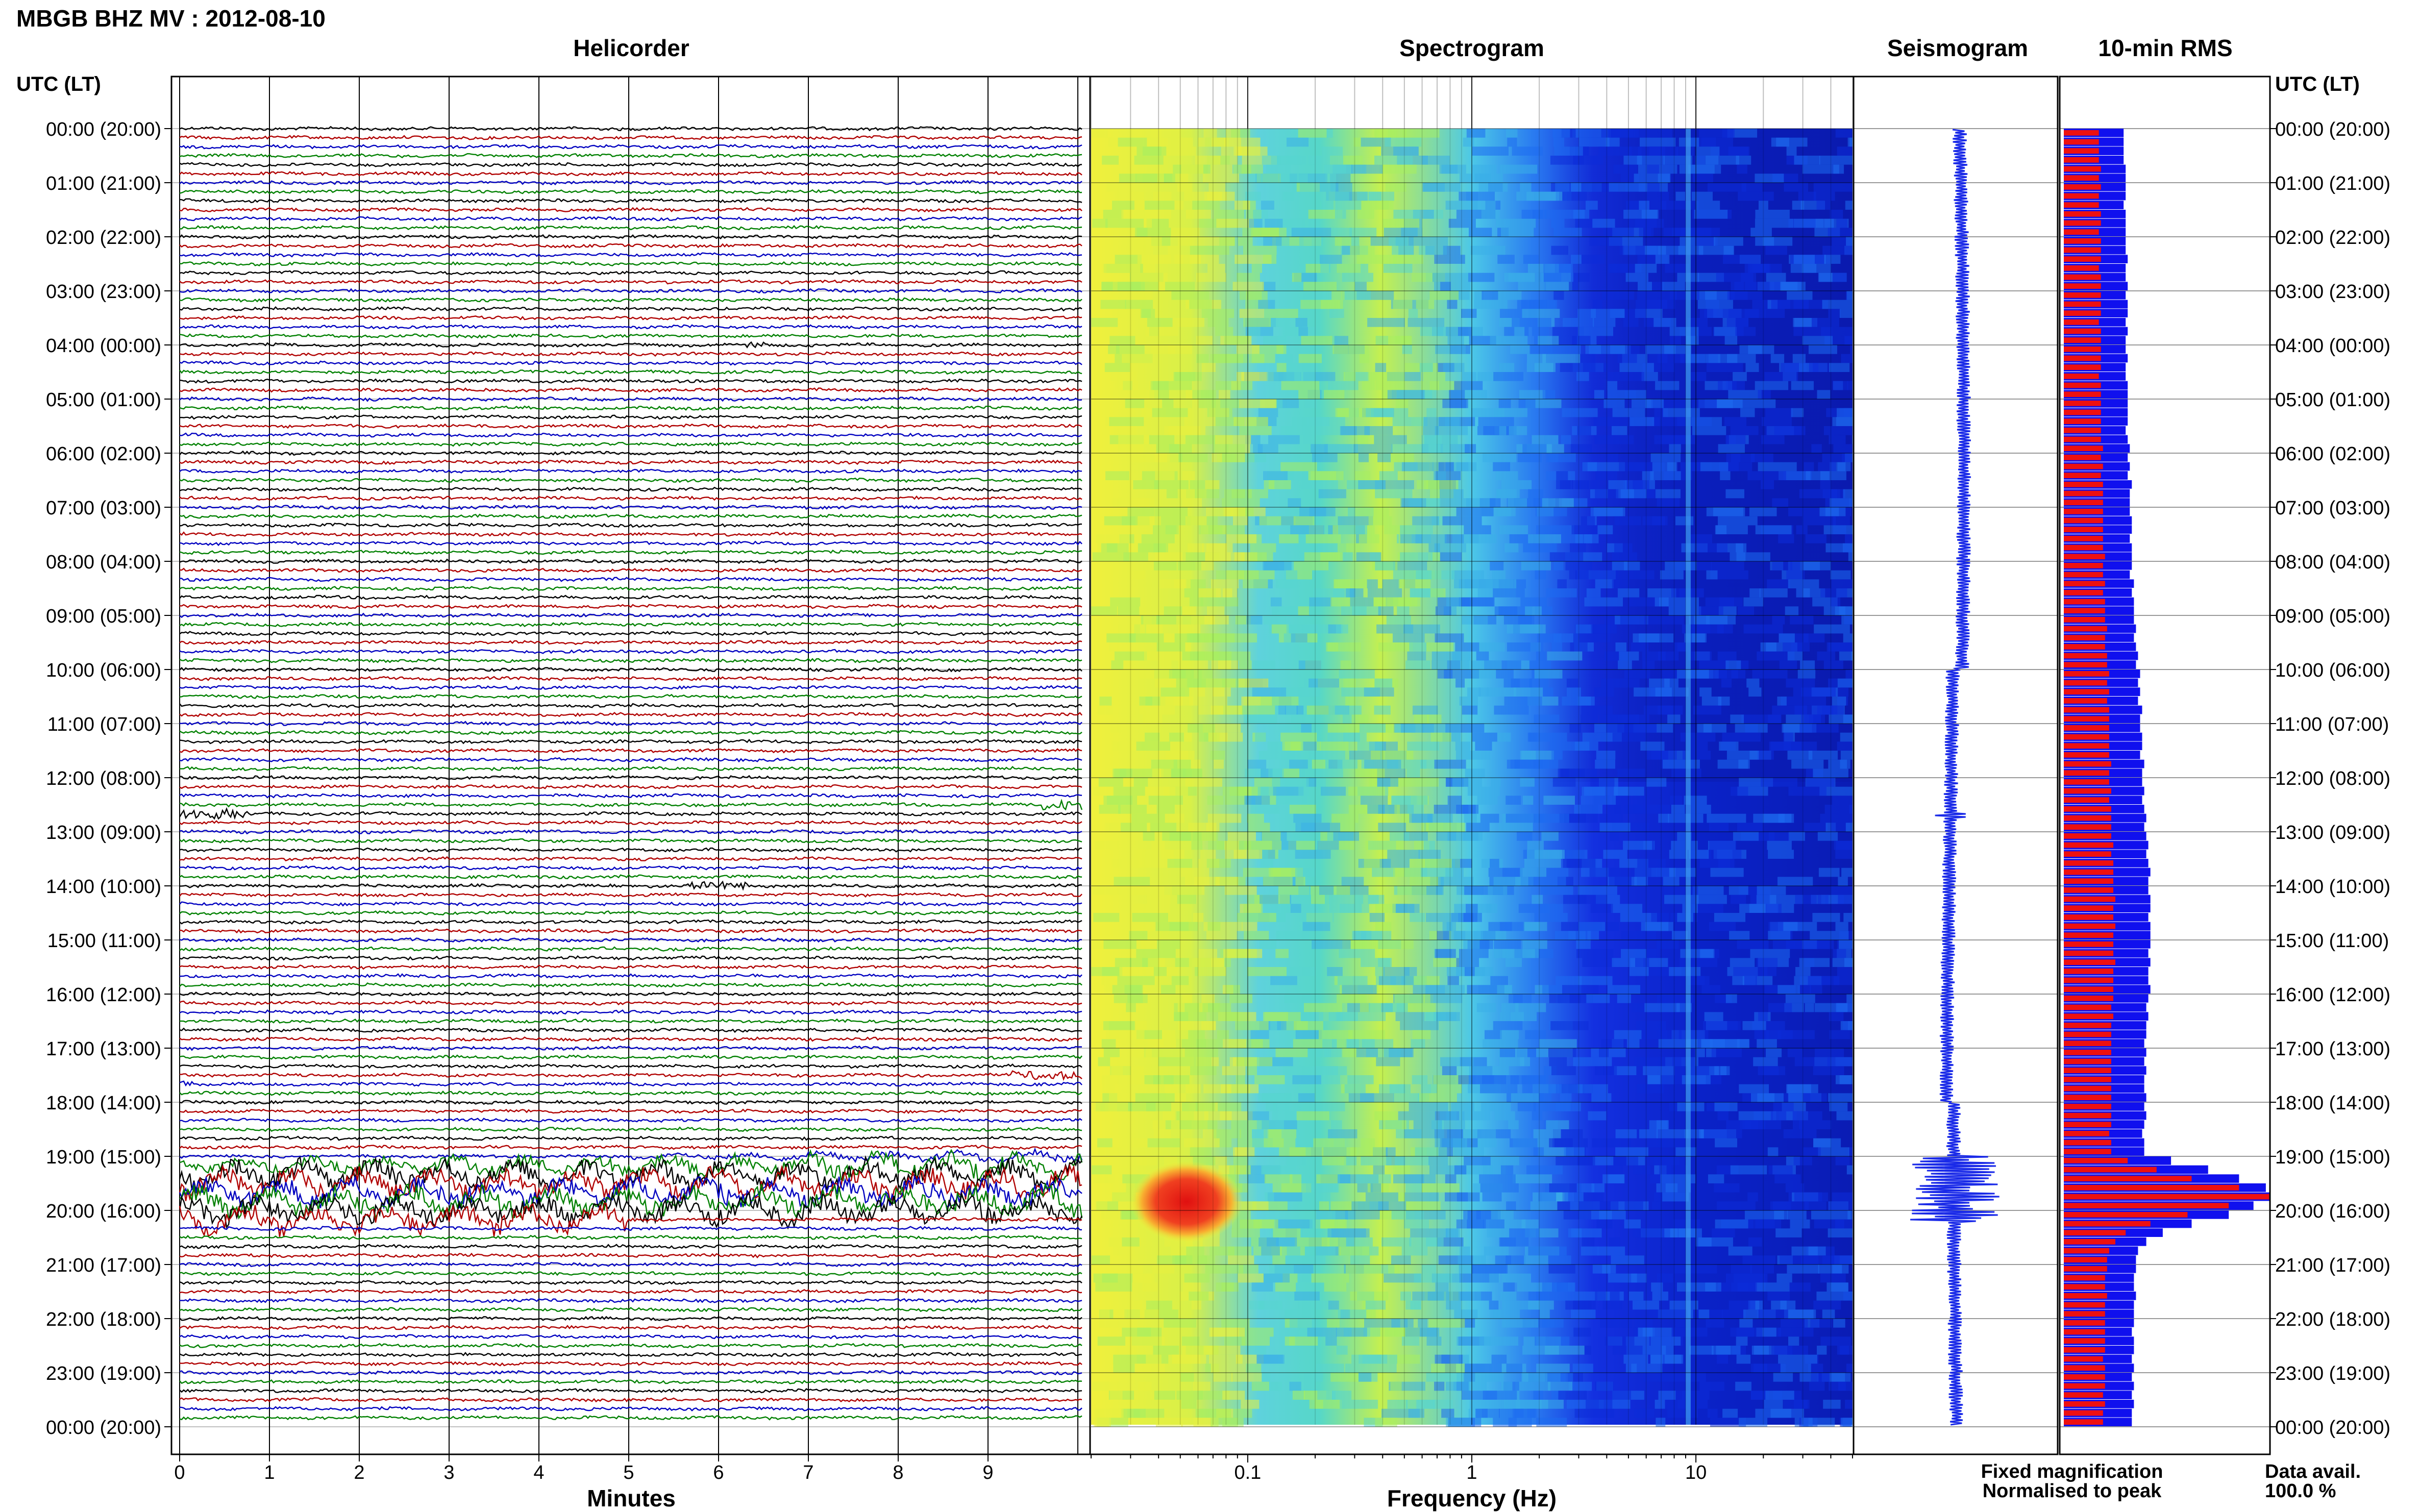 The height and width of the screenshot is (1512, 2419). Describe the element at coordinates (538, 1472) in the screenshot. I see `minutes-tick-label: 4` at that location.